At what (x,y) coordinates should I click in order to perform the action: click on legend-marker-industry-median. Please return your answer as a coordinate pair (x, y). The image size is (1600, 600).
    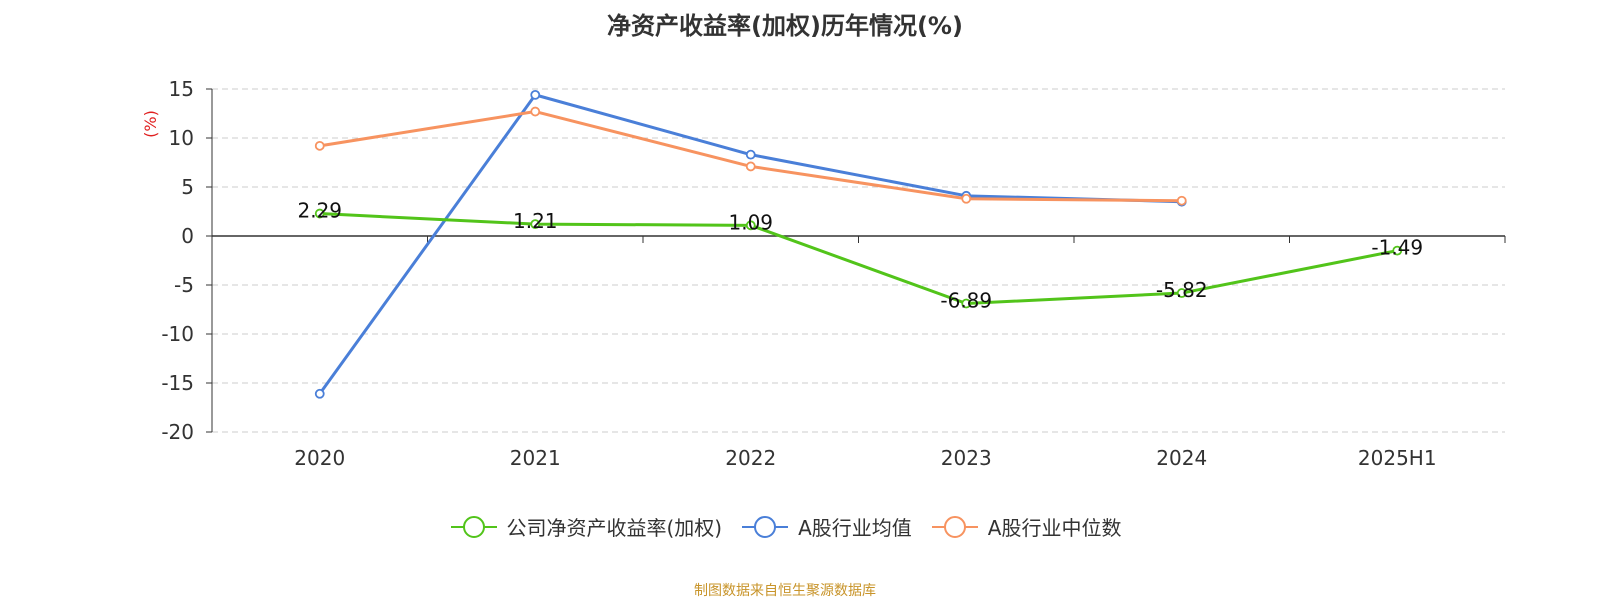
    Looking at the image, I should click on (954, 526).